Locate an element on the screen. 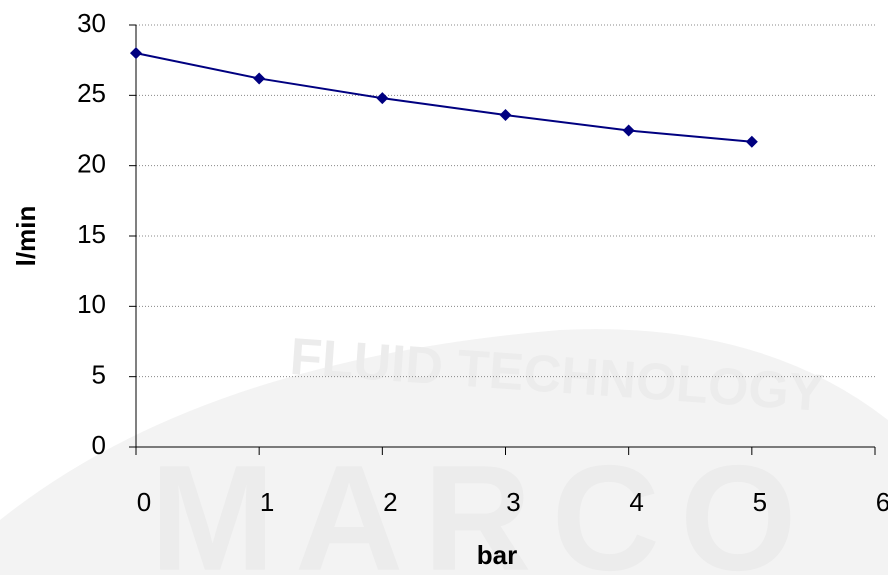 The width and height of the screenshot is (888, 575). x-axis-title: bar is located at coordinates (497, 555).